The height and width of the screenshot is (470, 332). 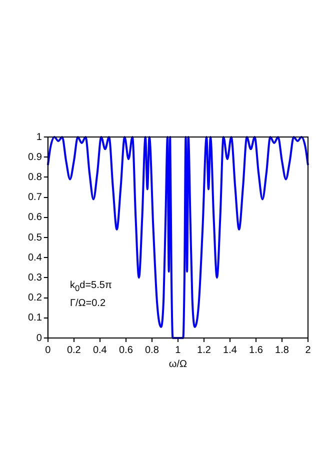 What do you see at coordinates (35, 318) in the screenshot?
I see `y-tick-label: 0.1` at bounding box center [35, 318].